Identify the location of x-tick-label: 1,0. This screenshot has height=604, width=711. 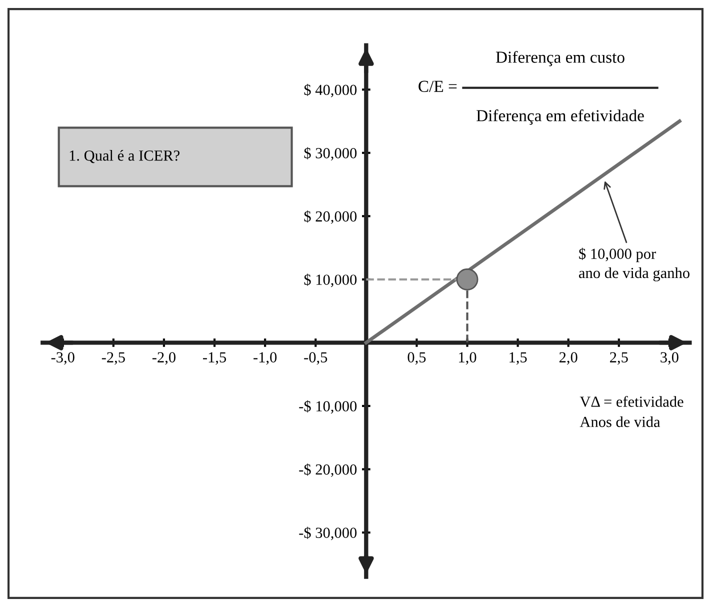
(467, 358).